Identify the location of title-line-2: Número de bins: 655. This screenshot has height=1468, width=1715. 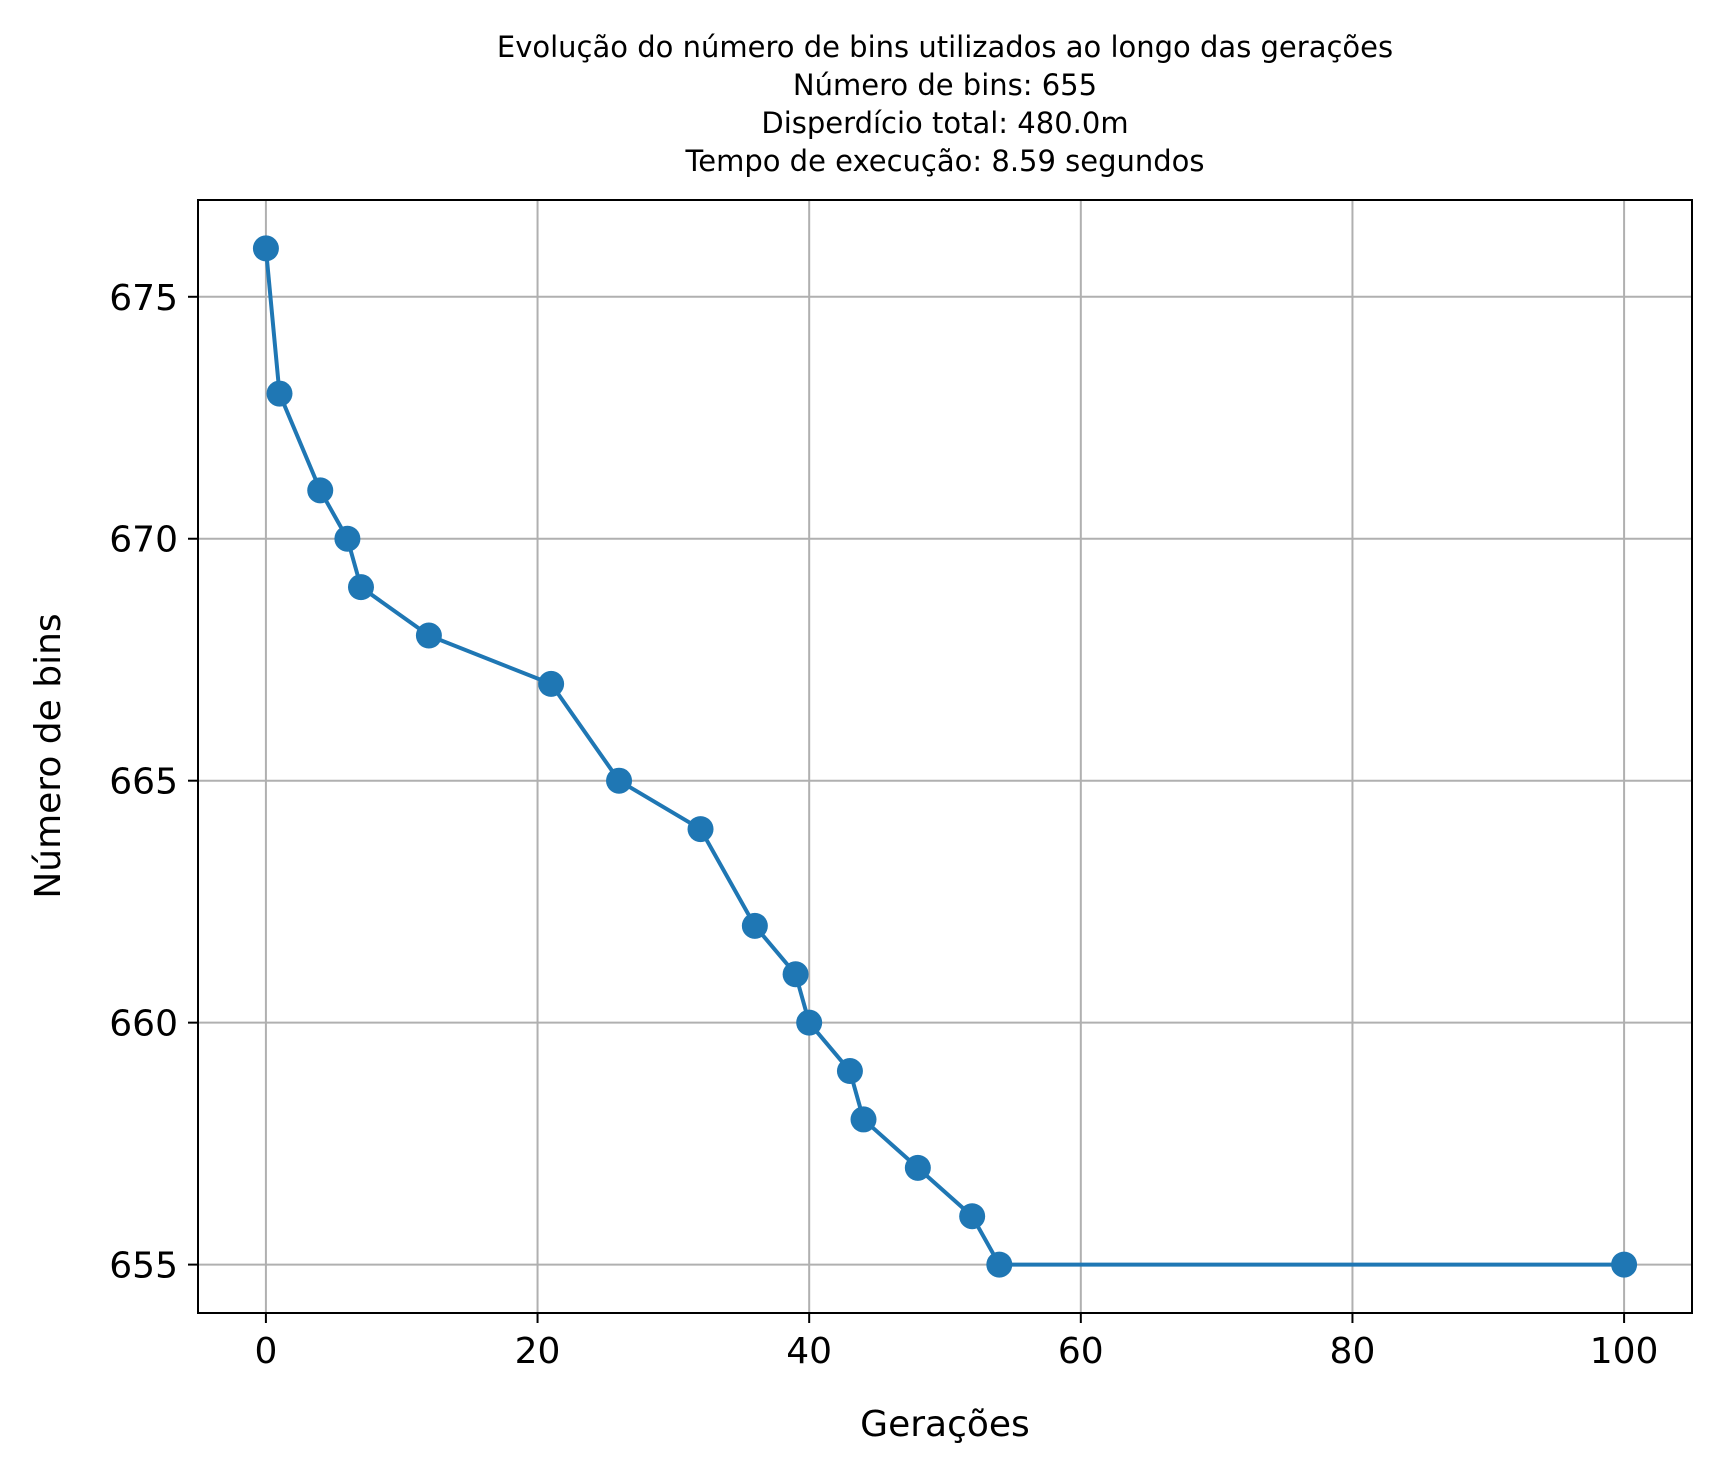
(945, 85).